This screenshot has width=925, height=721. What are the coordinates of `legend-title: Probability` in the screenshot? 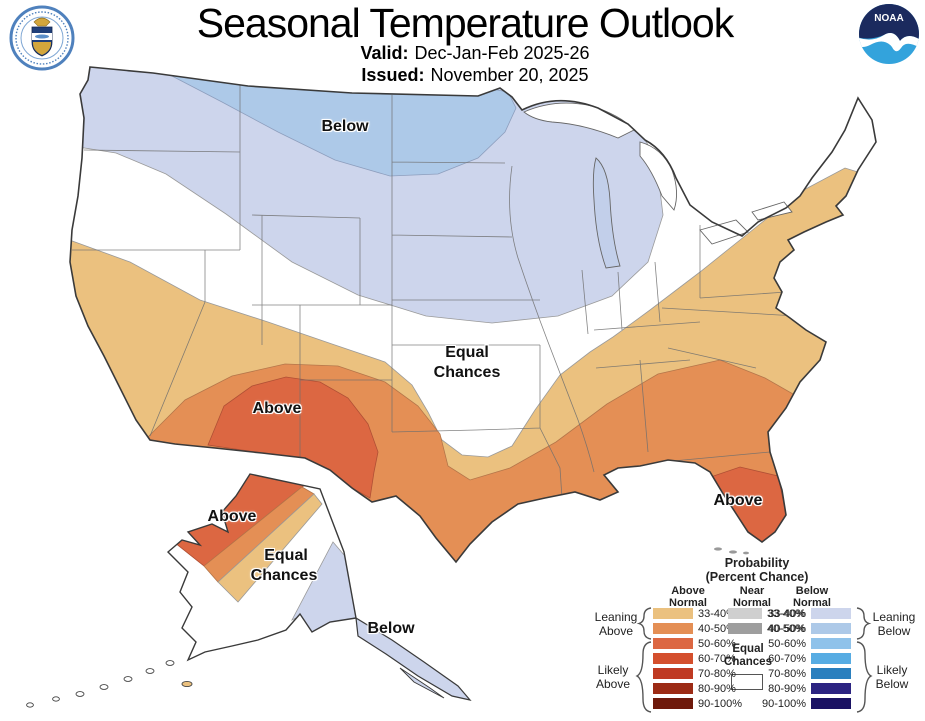 It's located at (757, 563).